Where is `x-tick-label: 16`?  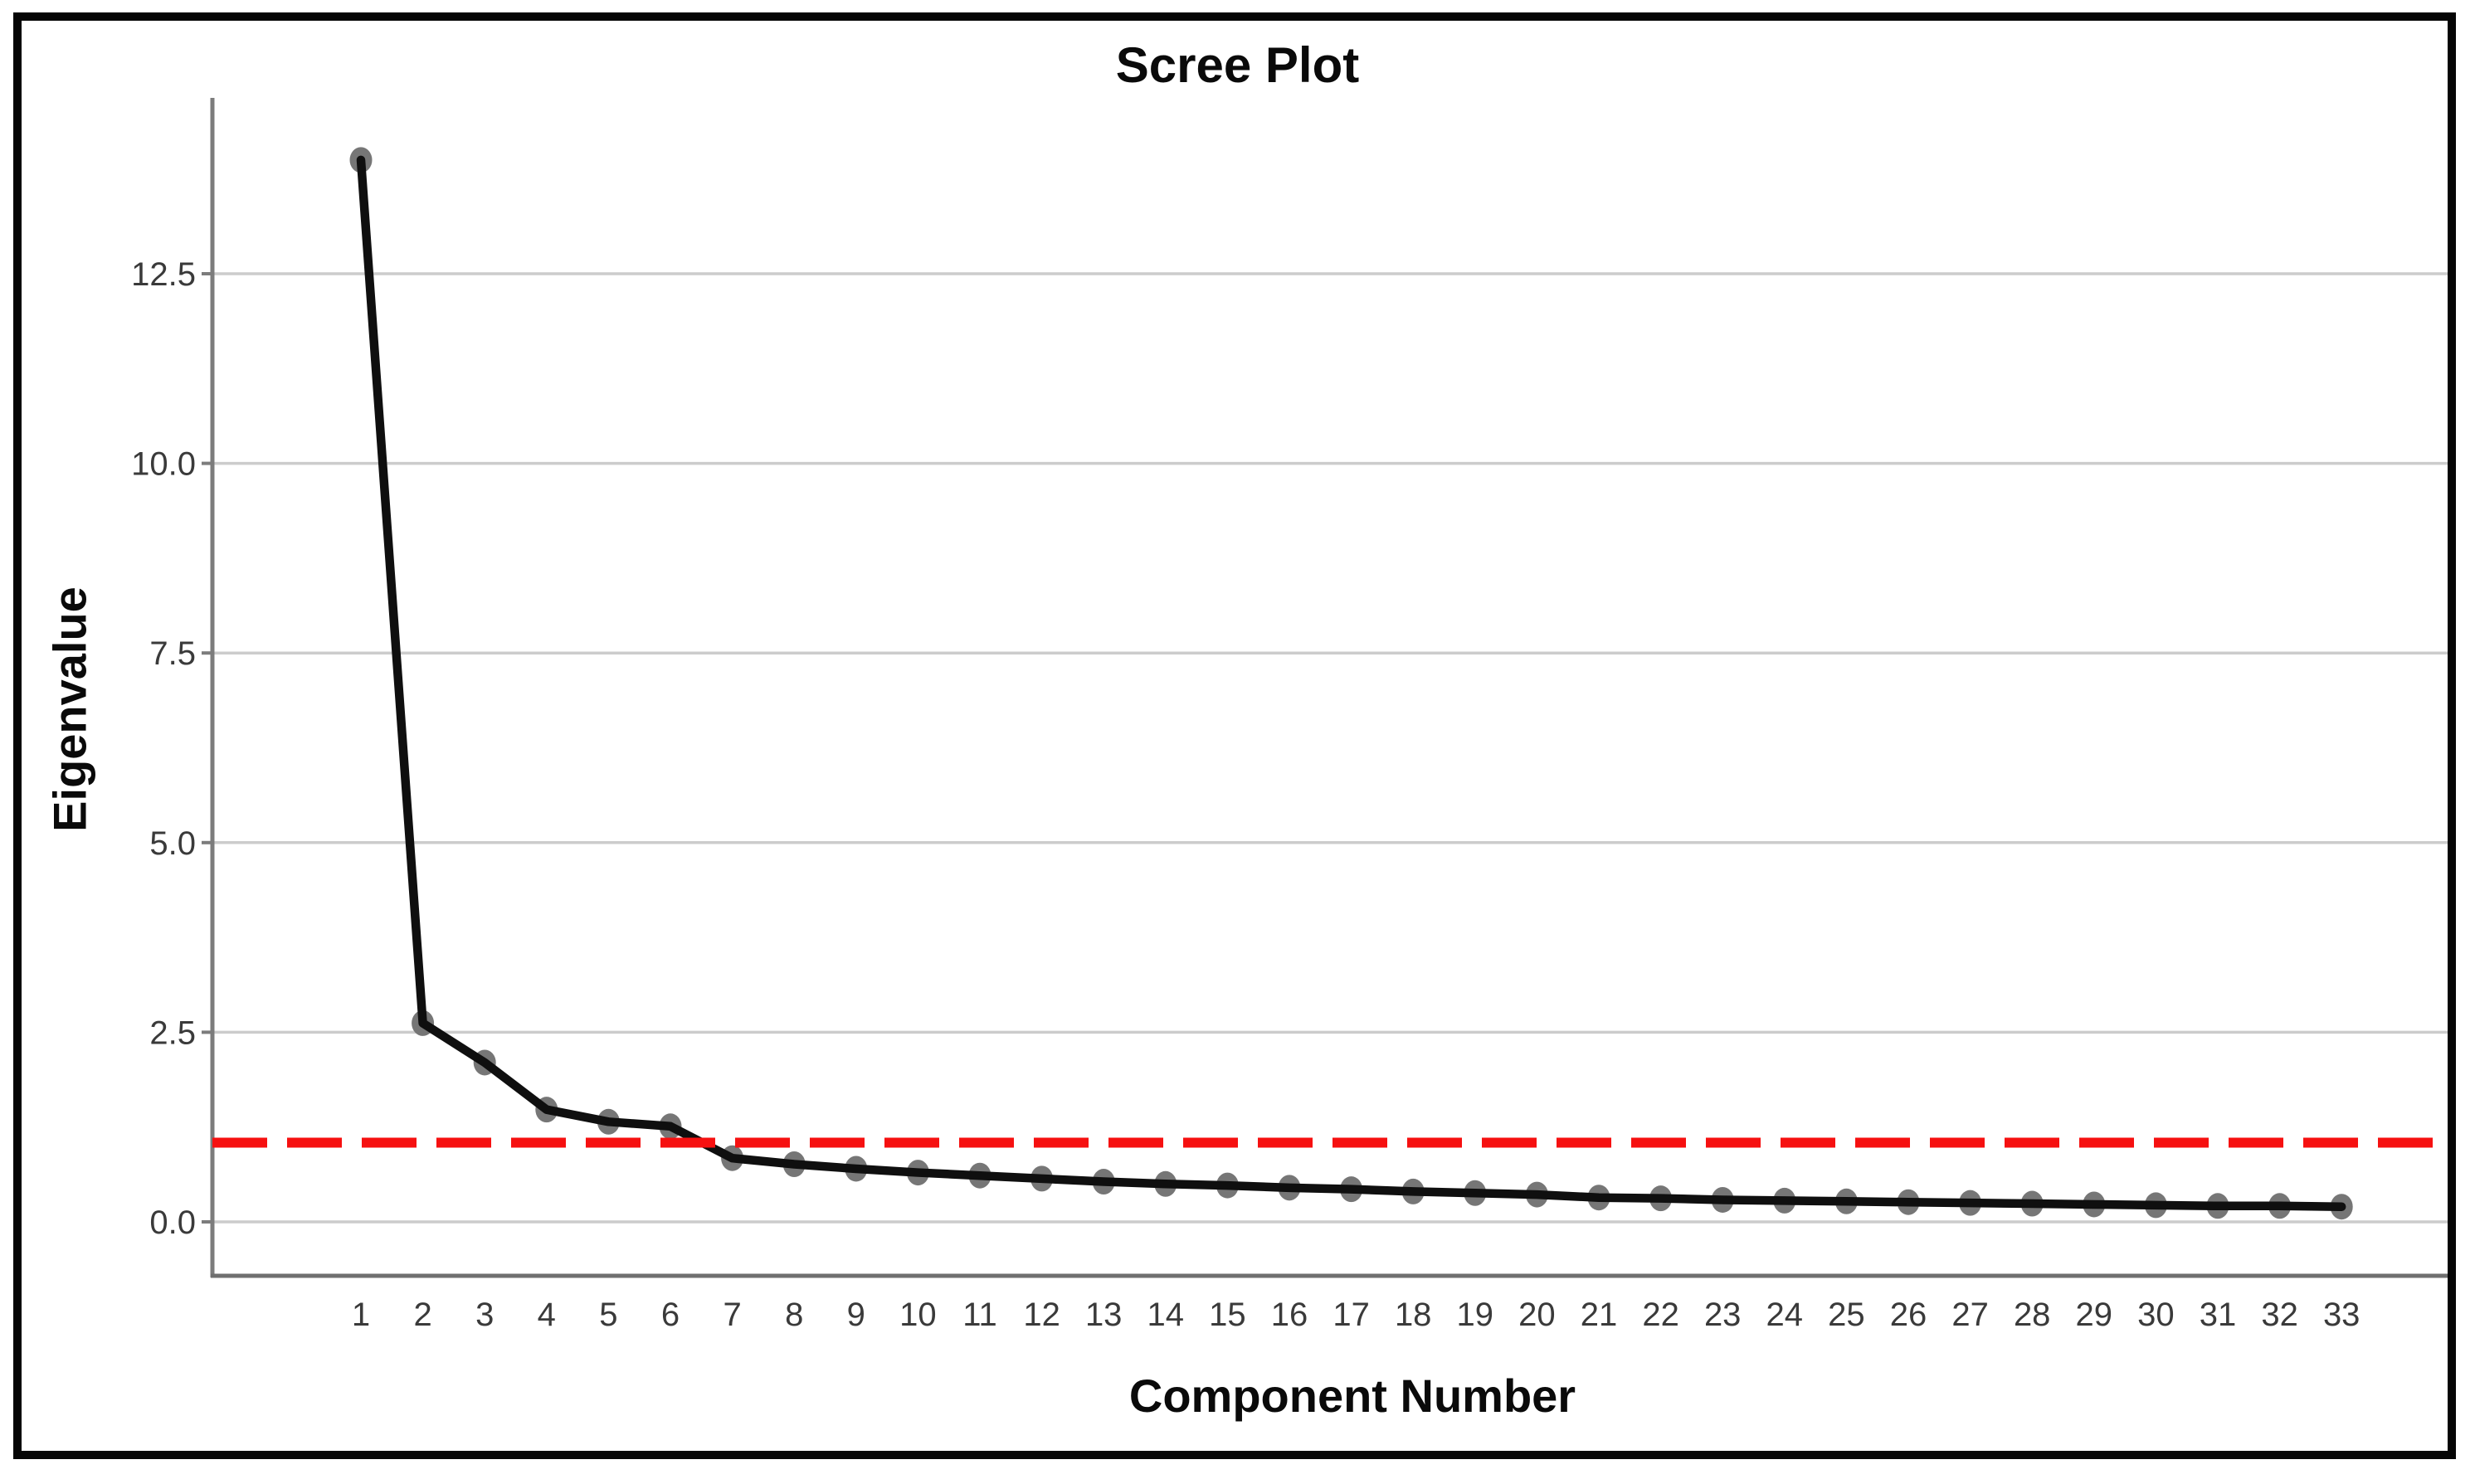 x-tick-label: 16 is located at coordinates (1289, 1315).